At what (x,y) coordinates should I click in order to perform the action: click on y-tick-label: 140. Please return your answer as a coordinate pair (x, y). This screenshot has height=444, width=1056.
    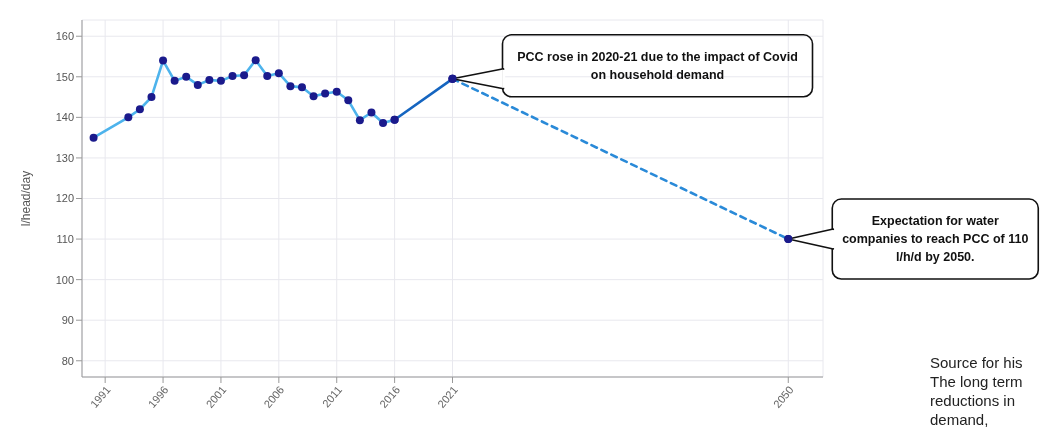
    Looking at the image, I should click on (64, 117).